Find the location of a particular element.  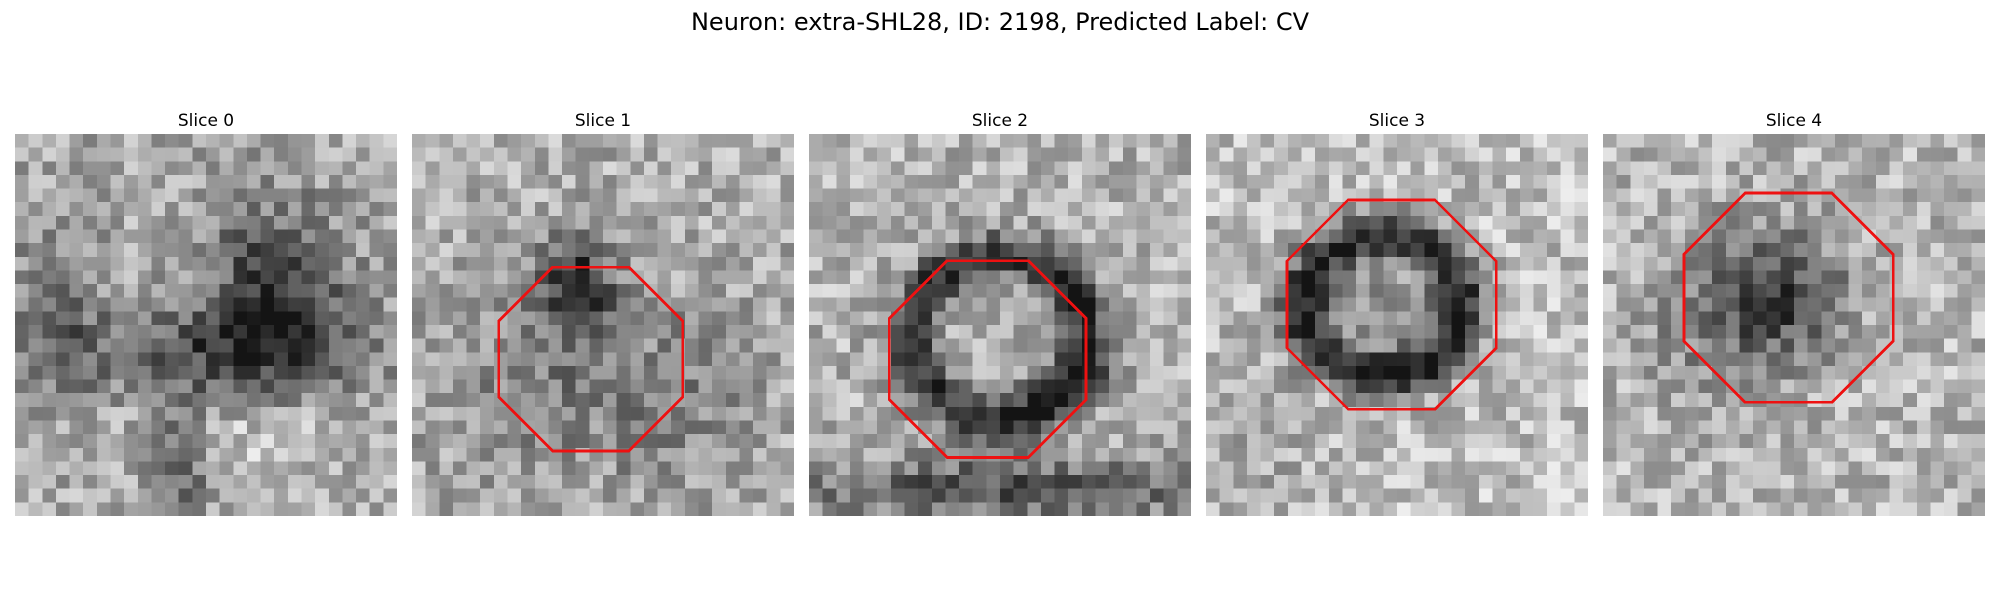

slice-title: Slice 3 is located at coordinates (1397, 121).